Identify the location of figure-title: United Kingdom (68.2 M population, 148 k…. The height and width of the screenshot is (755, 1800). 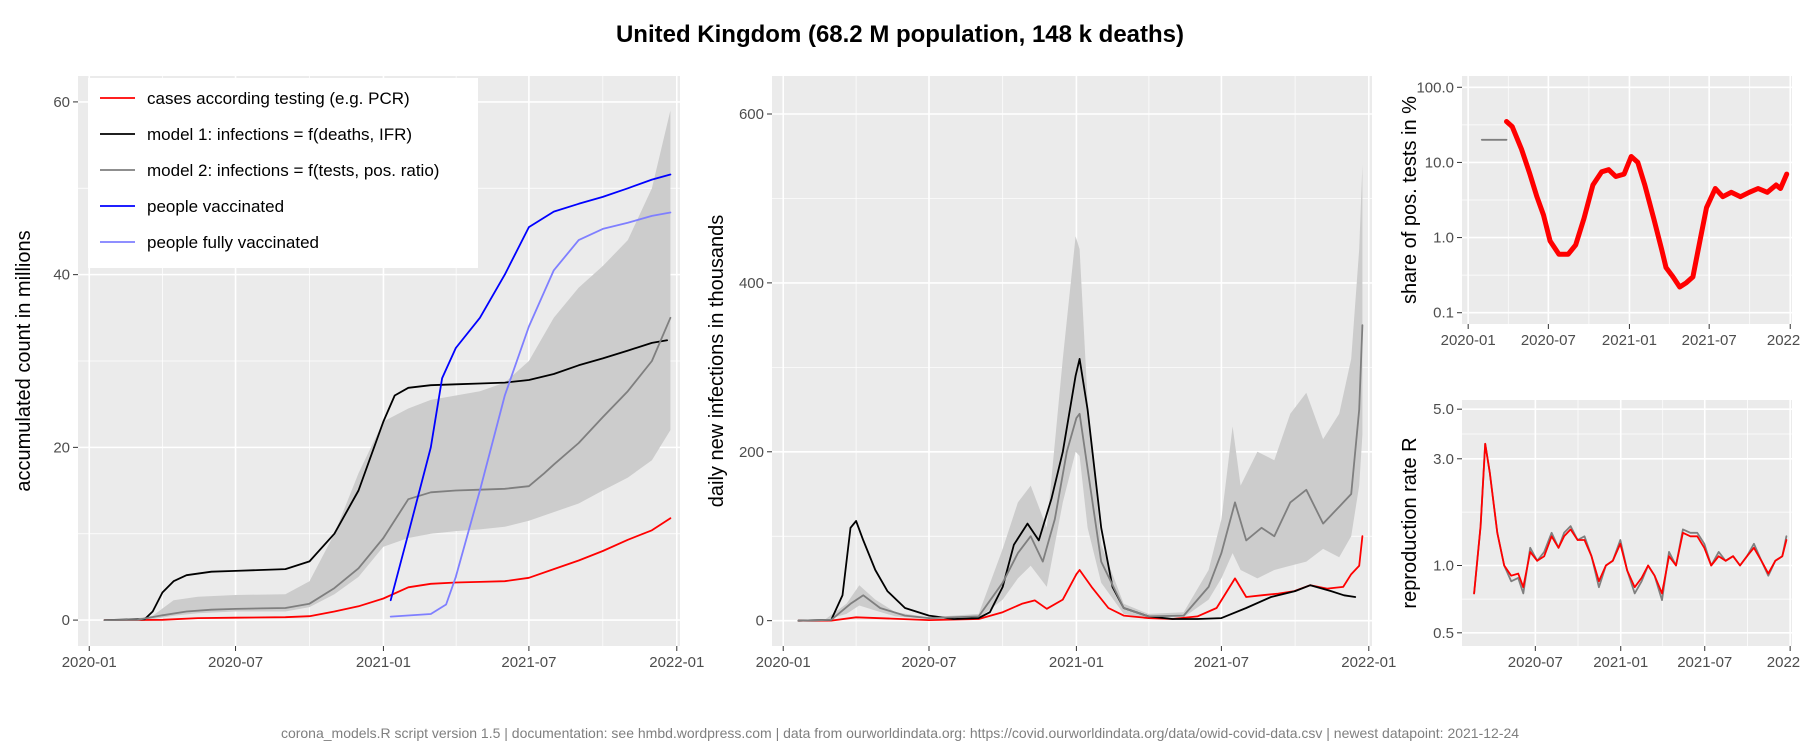
(900, 34).